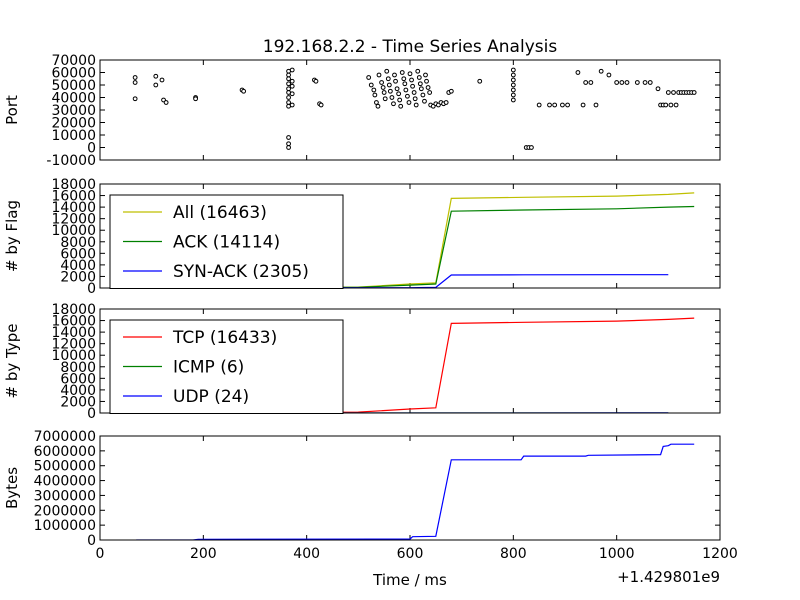 The height and width of the screenshot is (600, 800). I want to click on x-axis-label: Time / ms, so click(409, 580).